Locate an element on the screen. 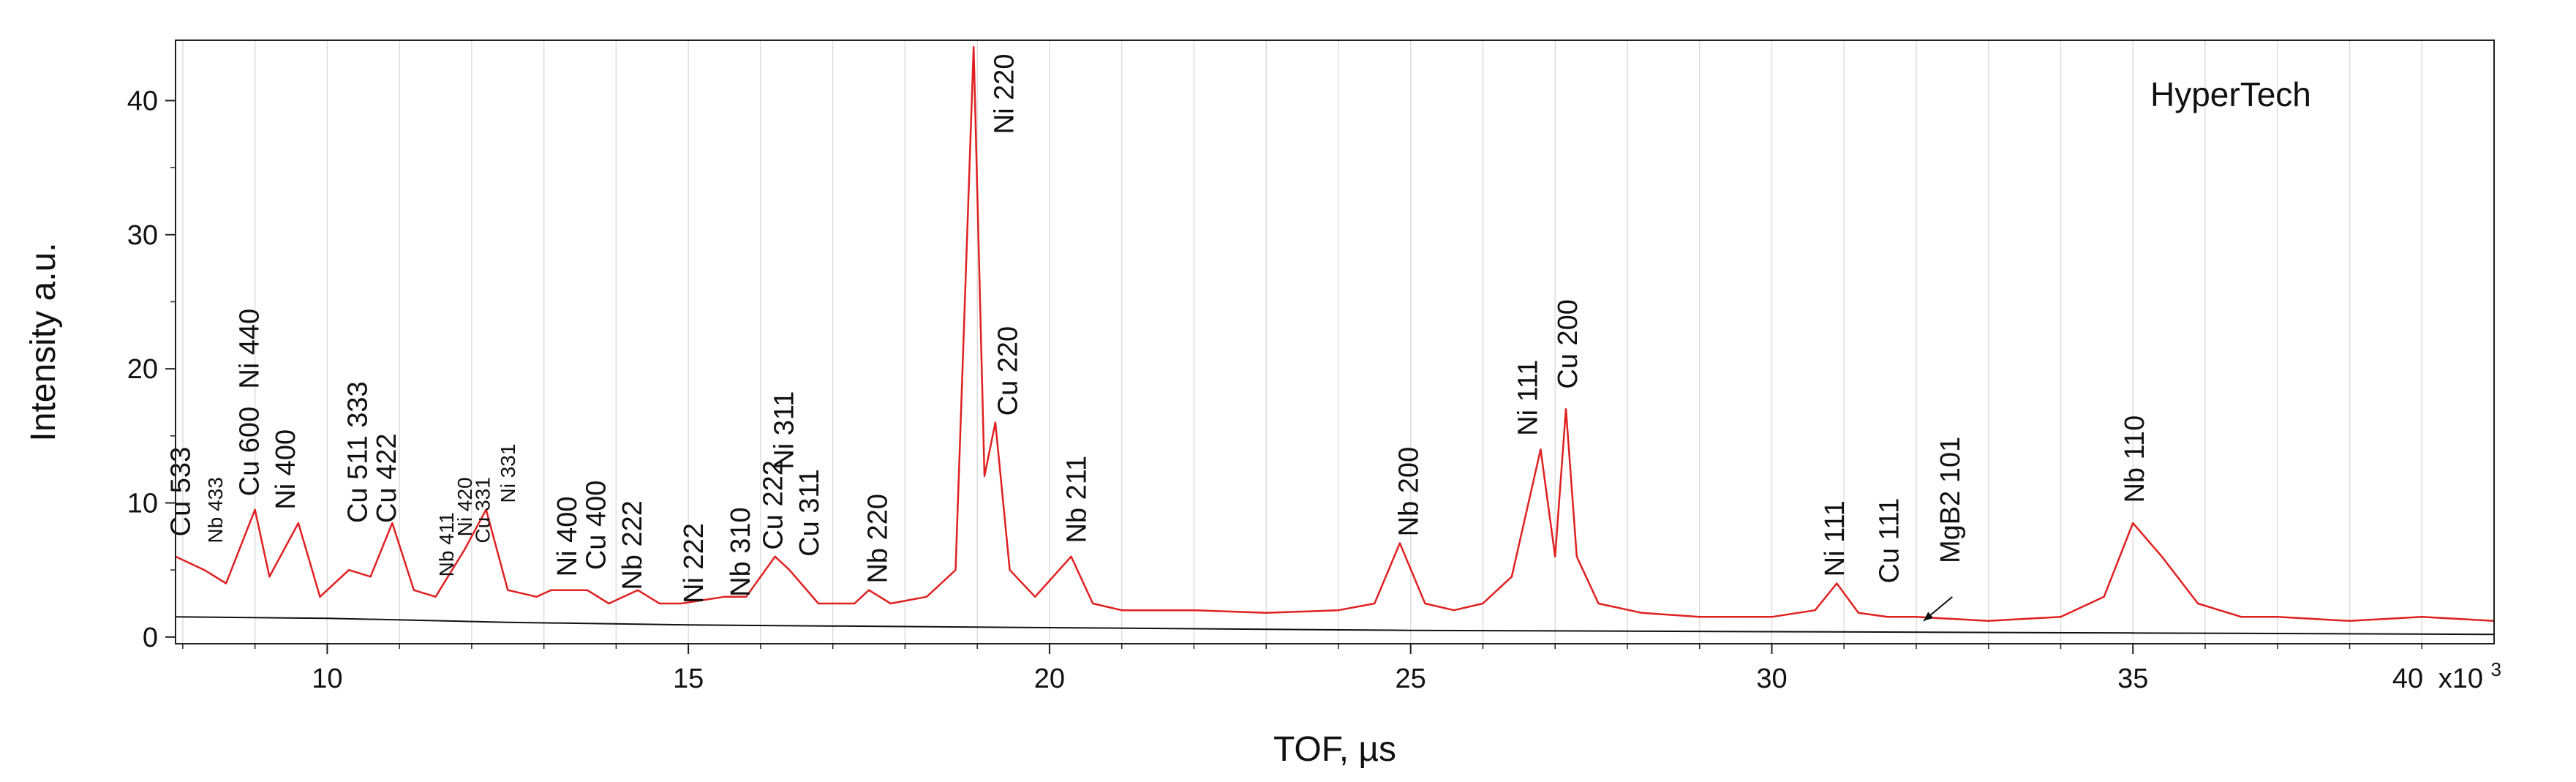 This screenshot has height=782, width=2576. x-tick-label: 30 is located at coordinates (1771, 678).